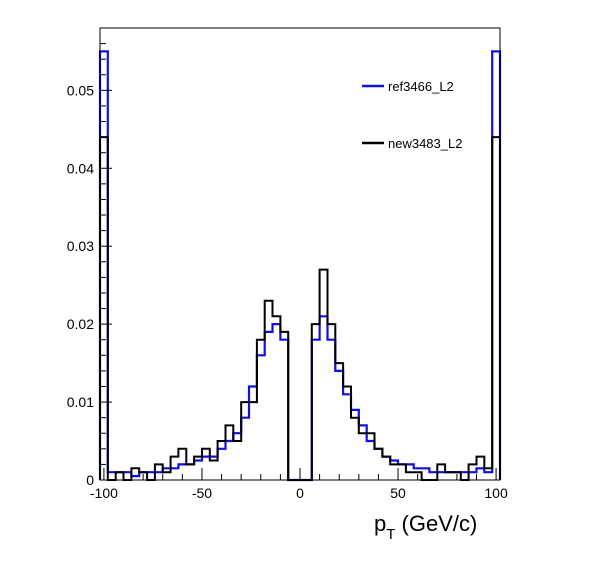 The width and height of the screenshot is (596, 572). I want to click on legend: ref3466_L2 new3483_L2, so click(420, 114).